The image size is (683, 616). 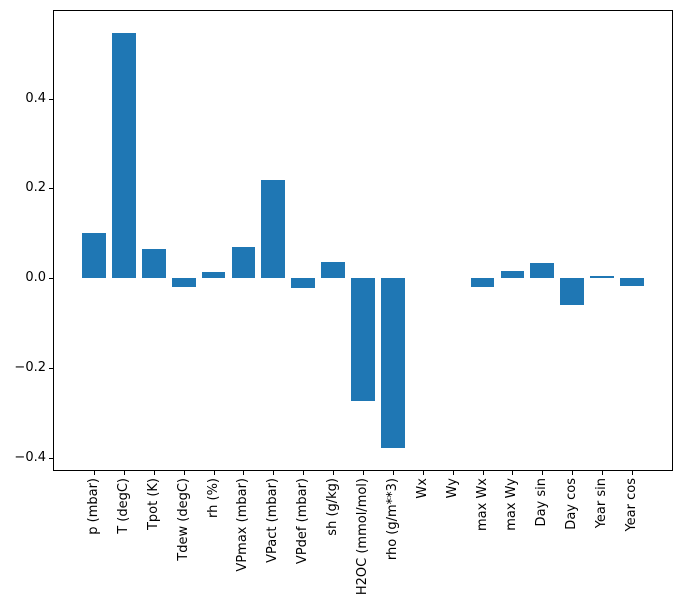 What do you see at coordinates (123, 506) in the screenshot?
I see `x-tick-label-t-degc: T (degC)` at bounding box center [123, 506].